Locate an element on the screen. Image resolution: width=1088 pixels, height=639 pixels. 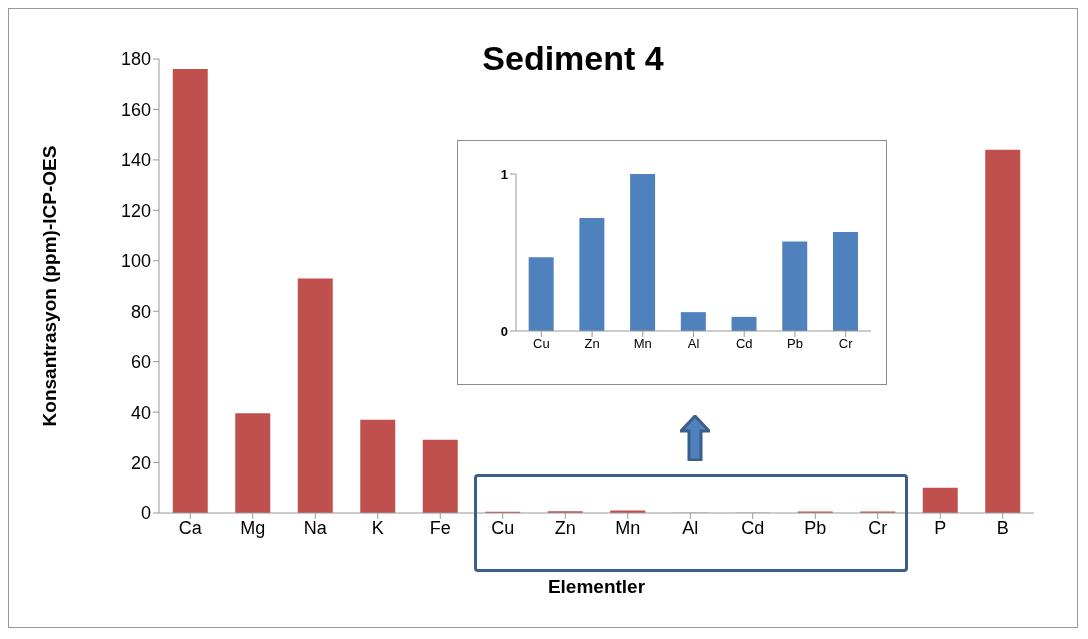
x-tick-label: P is located at coordinates (940, 527).